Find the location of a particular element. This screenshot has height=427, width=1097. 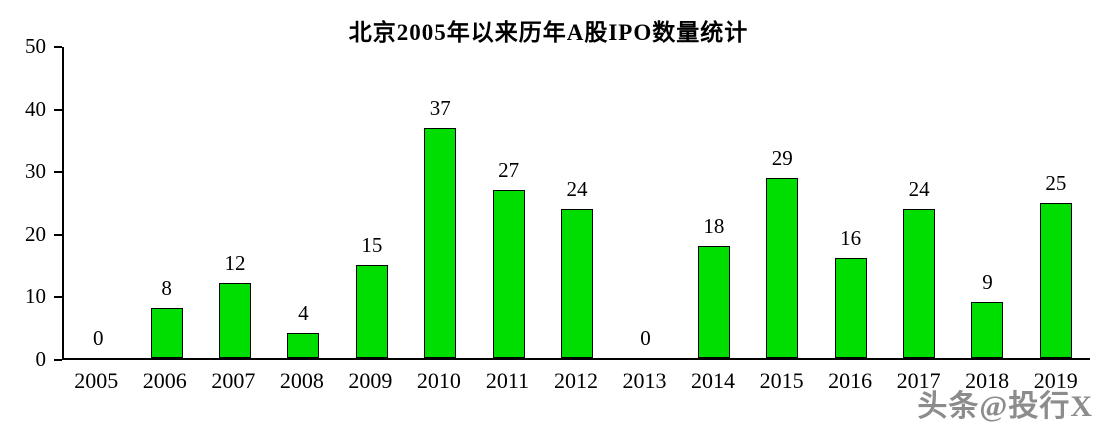

bar-slot: 27 is located at coordinates (508, 202).